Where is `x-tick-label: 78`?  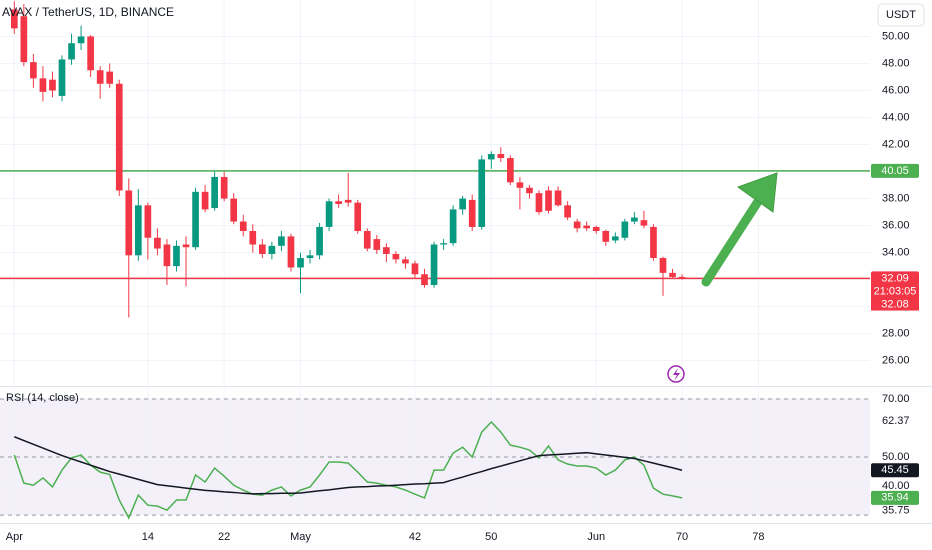
x-tick-label: 78 is located at coordinates (758, 537).